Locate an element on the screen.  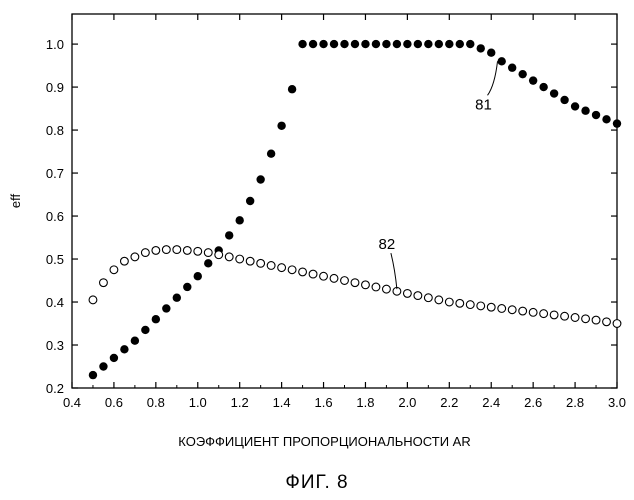
series-annotation-label: 82 is located at coordinates (387, 244).